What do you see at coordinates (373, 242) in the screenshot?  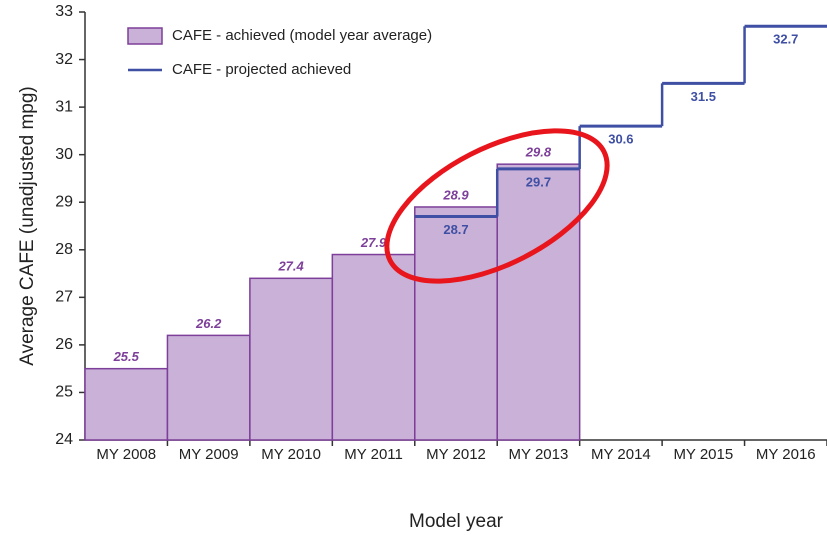 I see `bar-value-label: 27.9` at bounding box center [373, 242].